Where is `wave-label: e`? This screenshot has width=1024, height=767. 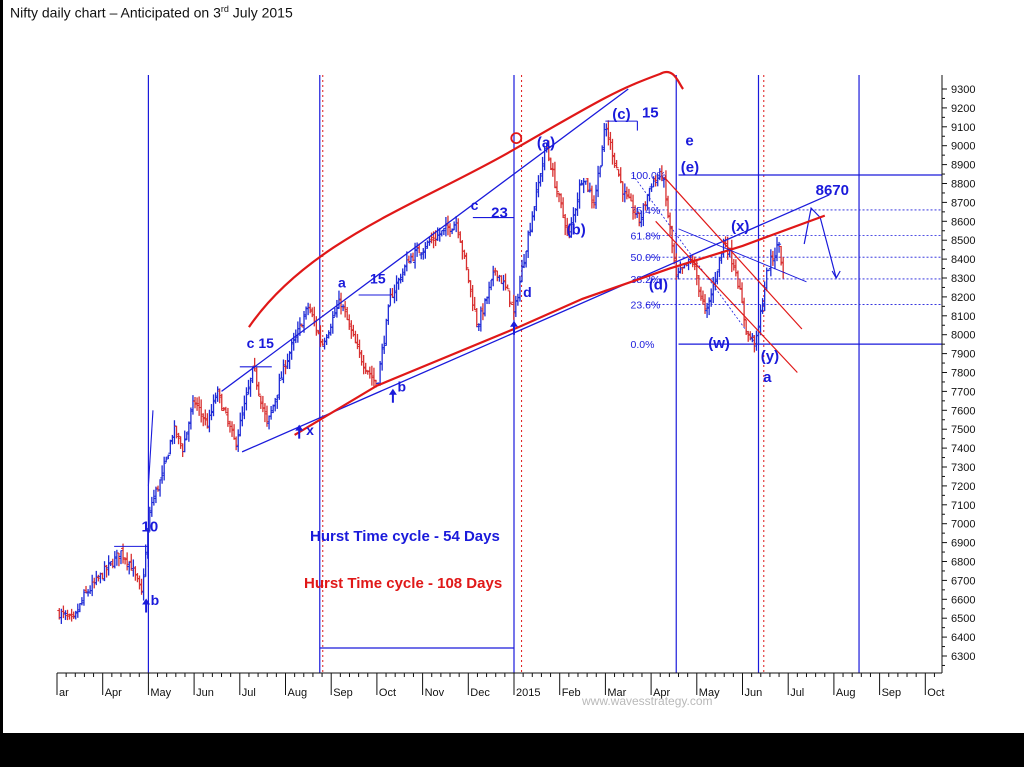
wave-label: e is located at coordinates (689, 141).